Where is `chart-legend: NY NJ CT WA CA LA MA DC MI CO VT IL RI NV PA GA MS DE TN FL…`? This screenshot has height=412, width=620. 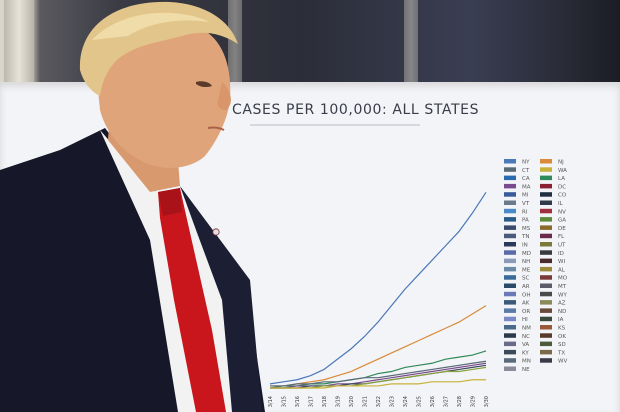 chart-legend: NY NJ CT WA CA LA MA DC MI CO VT IL RI NV PA GA MS DE TN FL… is located at coordinates (536, 266).